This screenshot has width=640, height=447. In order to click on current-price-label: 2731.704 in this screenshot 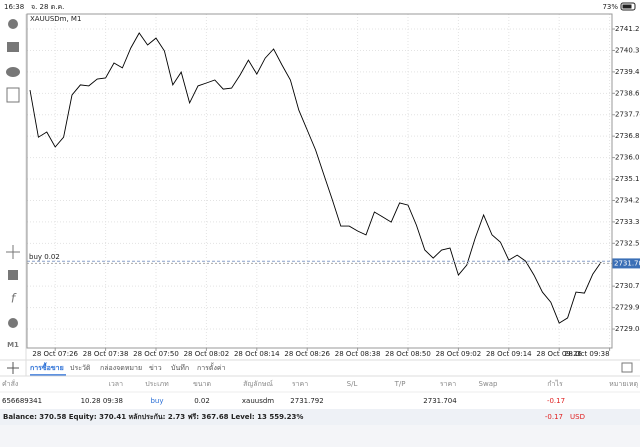, I will do `click(627, 263)`.